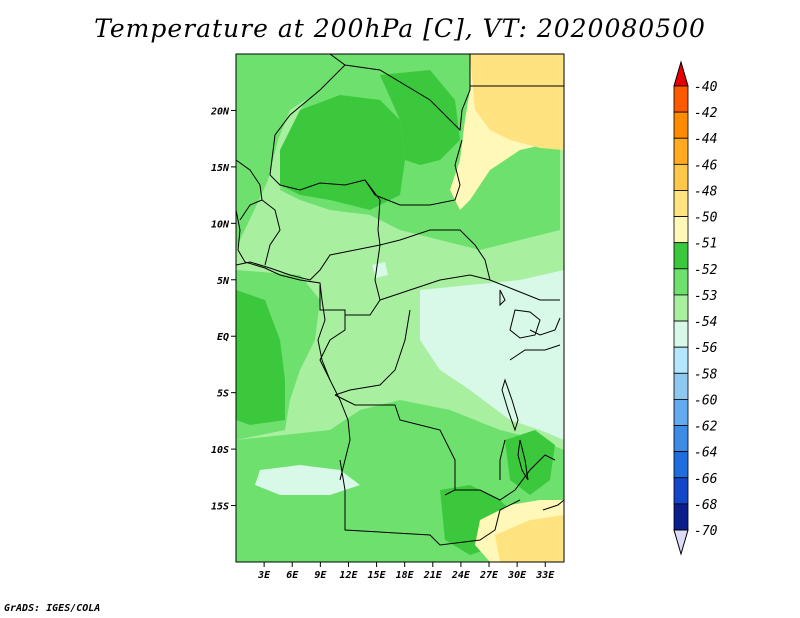 The image size is (800, 618). What do you see at coordinates (260, 357) in the screenshot?
I see `field-band-minus52-west` at bounding box center [260, 357].